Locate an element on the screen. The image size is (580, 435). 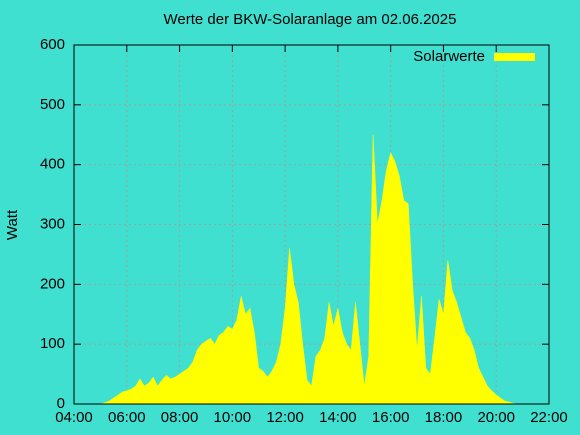
chart-title: Werte der BKW-Solaranlage am 02.06.2025 is located at coordinates (310, 19).